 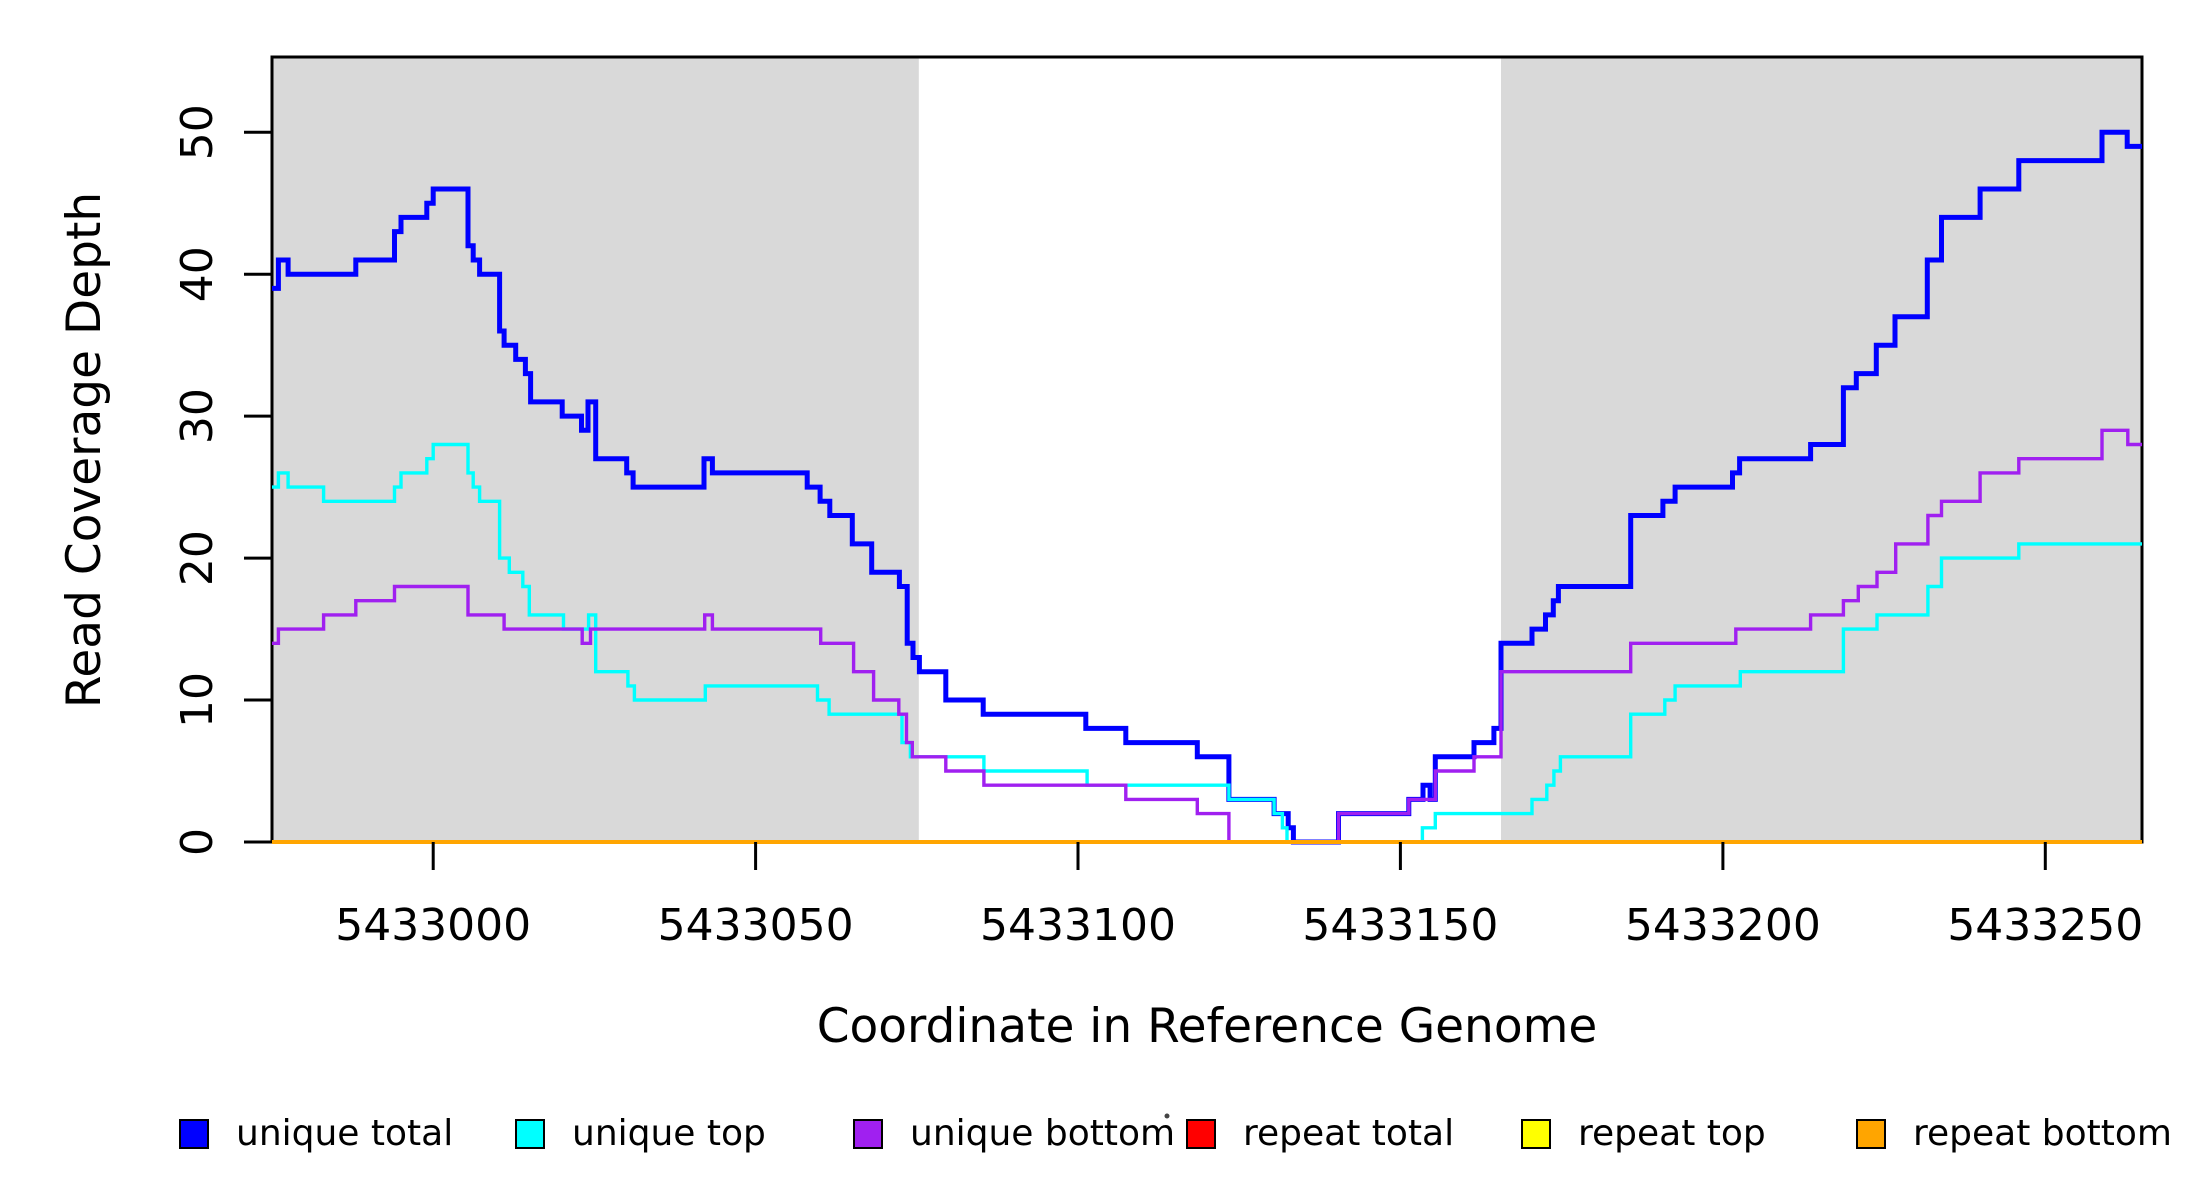 What do you see at coordinates (756, 925) in the screenshot?
I see `x-tick-label: 5433050` at bounding box center [756, 925].